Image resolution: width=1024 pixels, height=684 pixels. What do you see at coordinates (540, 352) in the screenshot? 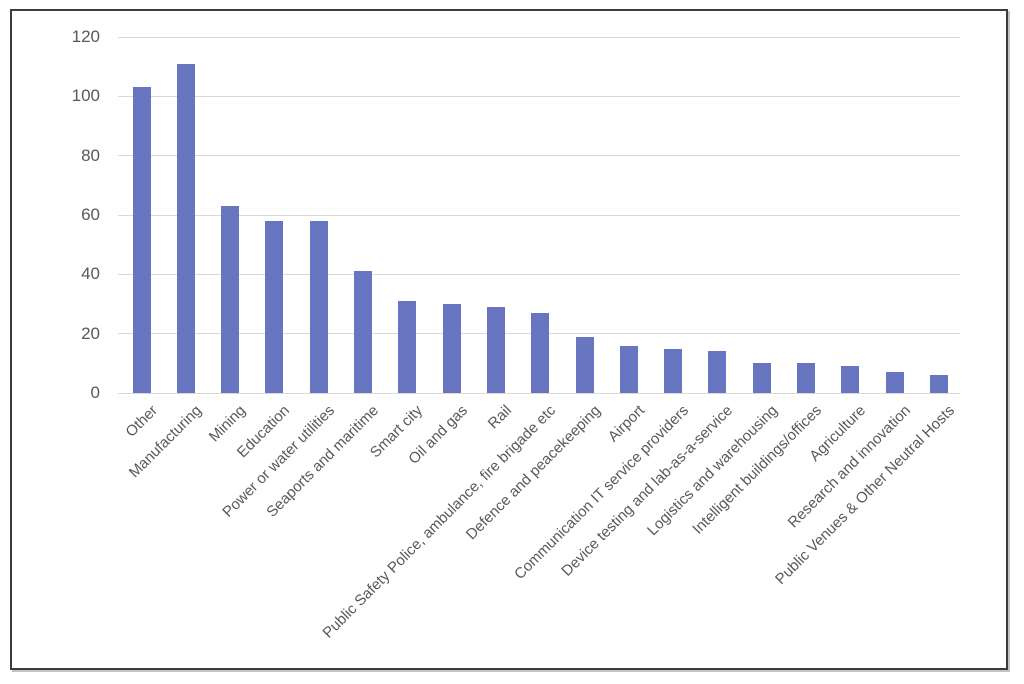
I see `bar-public-safety-police-ambulance-fire-brigade-etc` at bounding box center [540, 352].